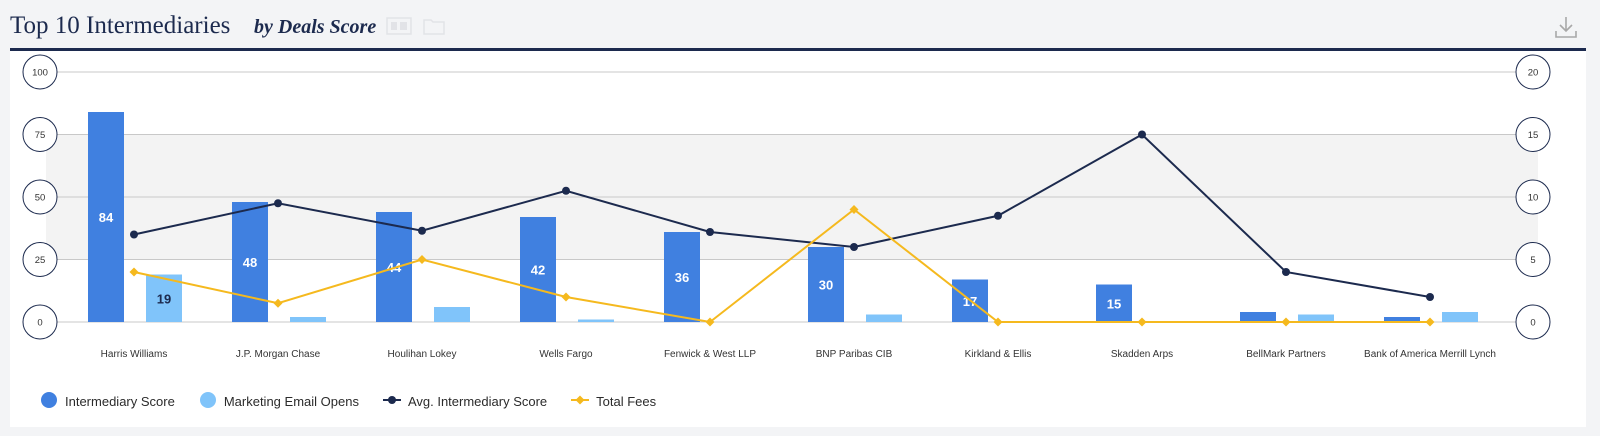 This screenshot has width=1600, height=436. I want to click on bar-data-label: 48, so click(250, 262).